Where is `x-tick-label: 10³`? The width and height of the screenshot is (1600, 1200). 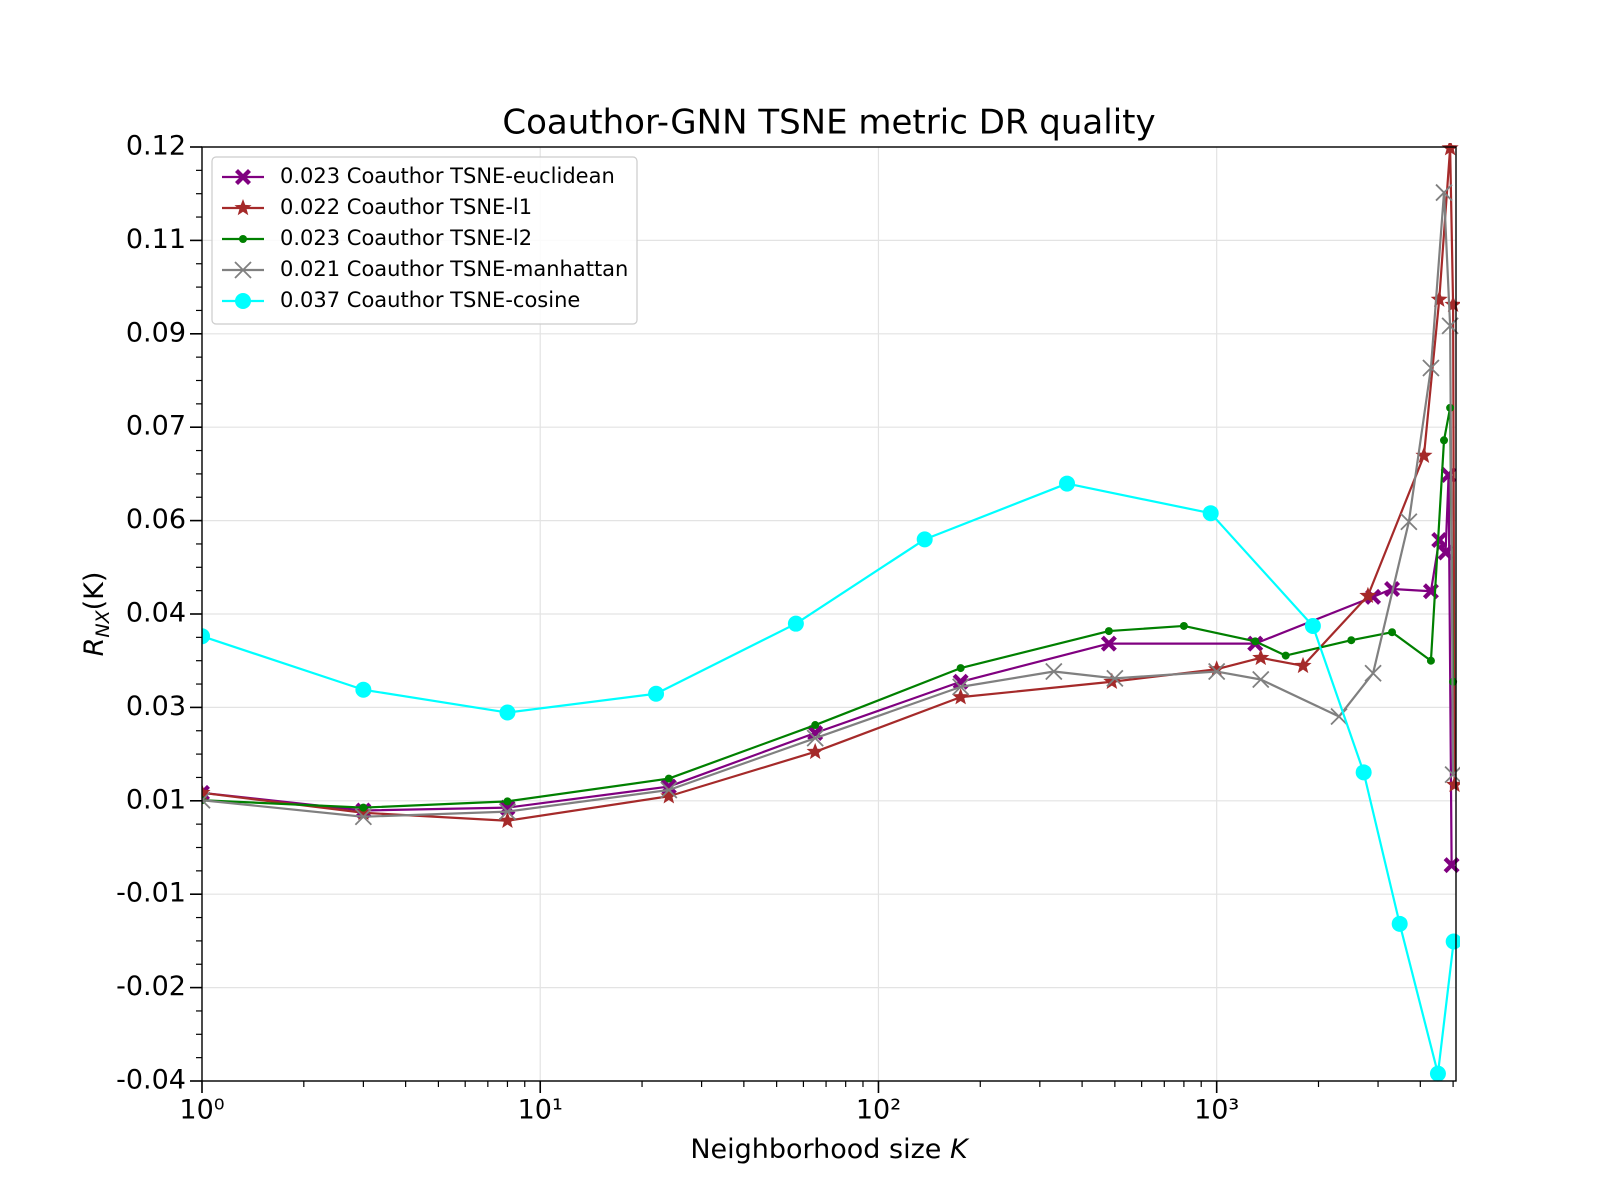 x-tick-label: 10³ is located at coordinates (1216, 1110).